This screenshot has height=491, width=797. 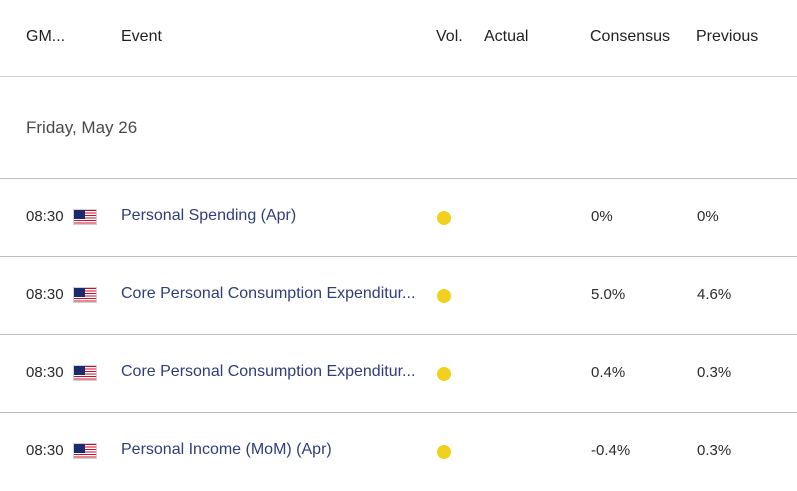 I want to click on consensus-value: 0.4%, so click(x=608, y=372).